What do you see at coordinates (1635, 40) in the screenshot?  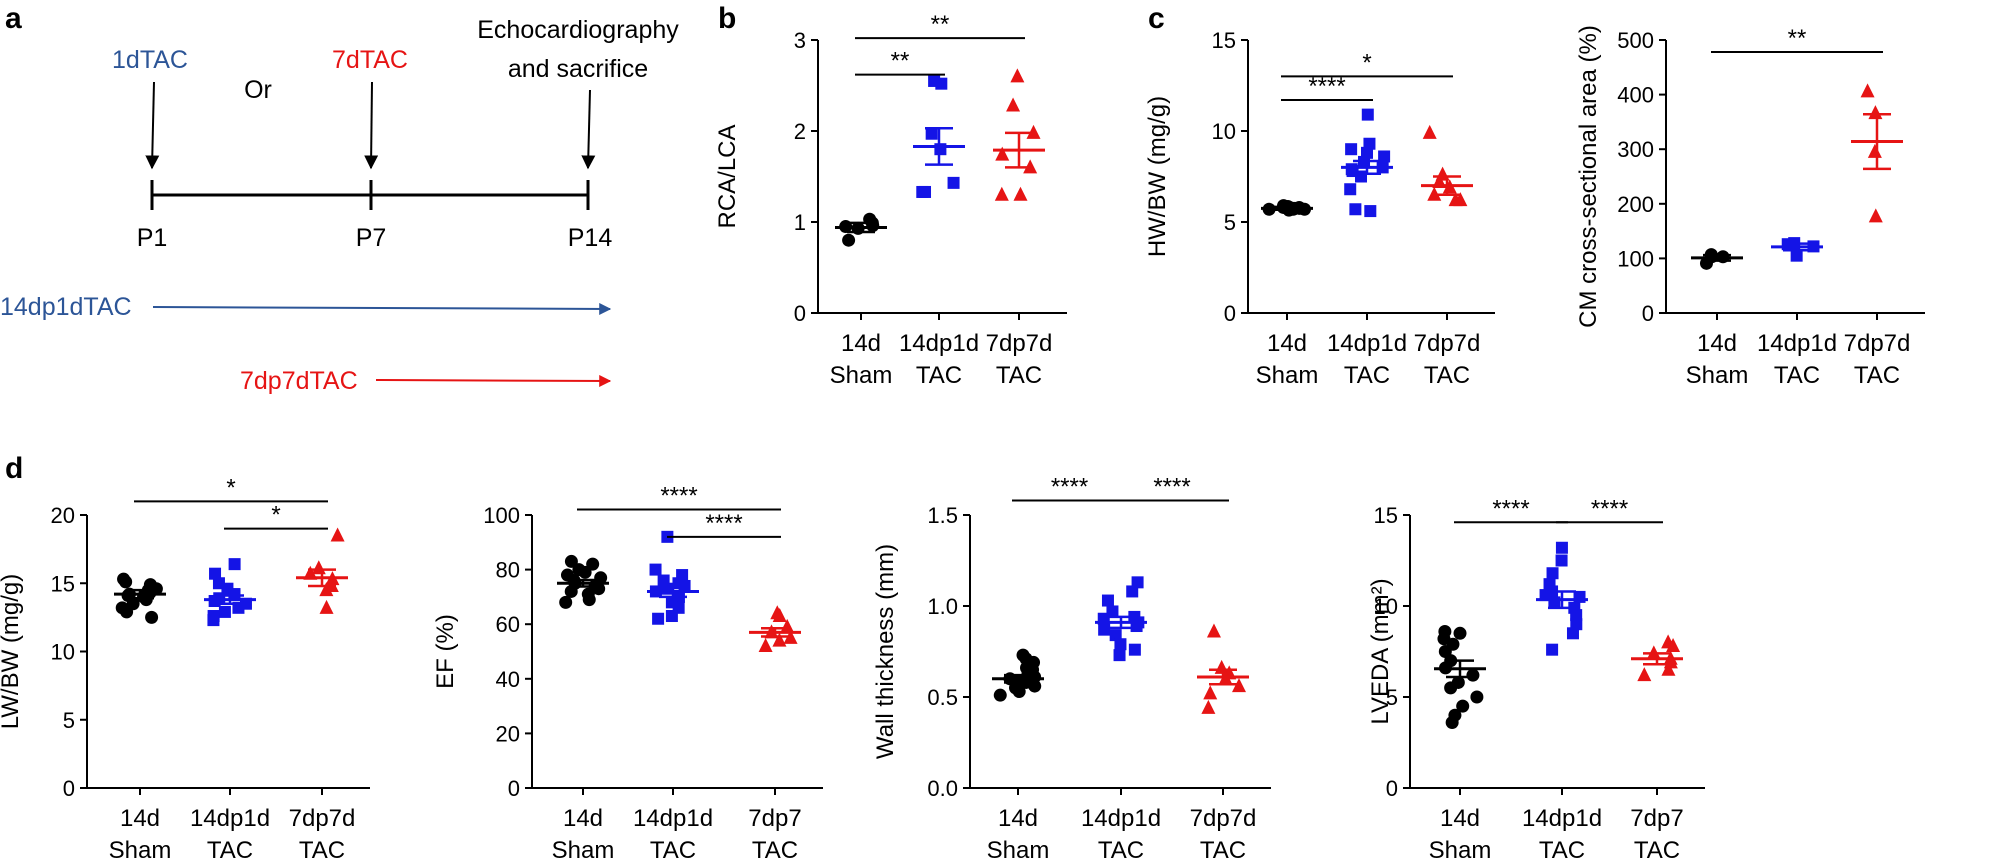 I see `y-tick-label: 500` at bounding box center [1635, 40].